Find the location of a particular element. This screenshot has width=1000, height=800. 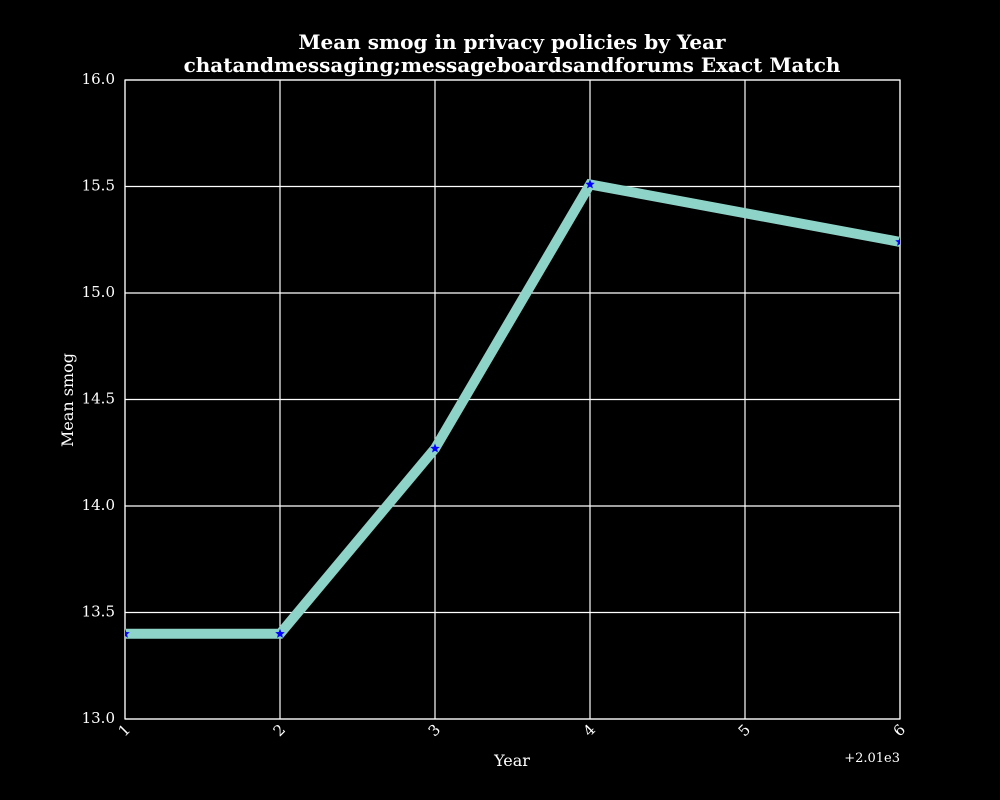

y-tick-labels: 13.0 13.5 14.0 14.5 15.0 15.5 16.0 is located at coordinates (98, 398).